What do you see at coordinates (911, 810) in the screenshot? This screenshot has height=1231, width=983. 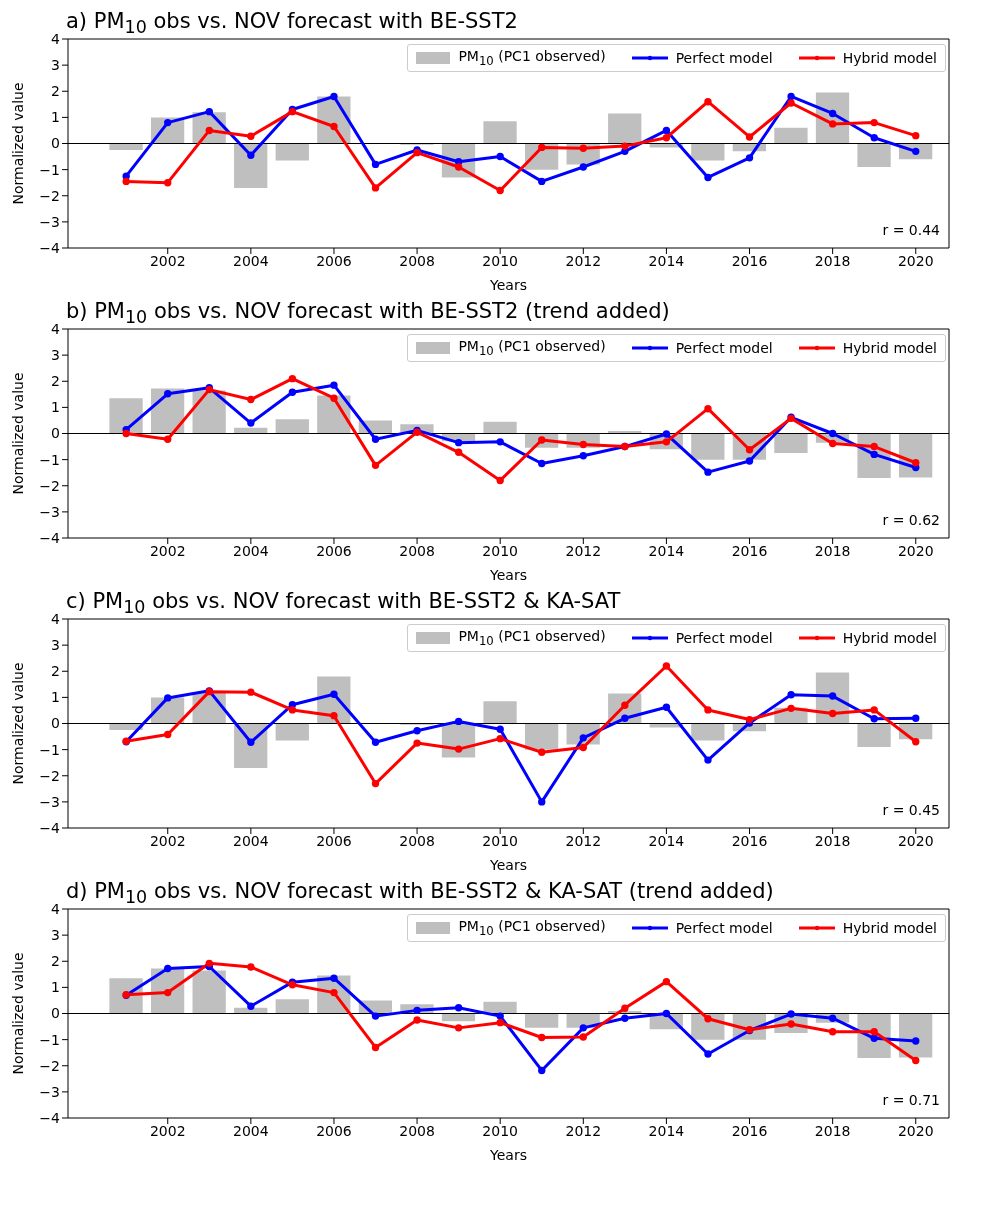 I see `annotation: r = 0.45` at bounding box center [911, 810].